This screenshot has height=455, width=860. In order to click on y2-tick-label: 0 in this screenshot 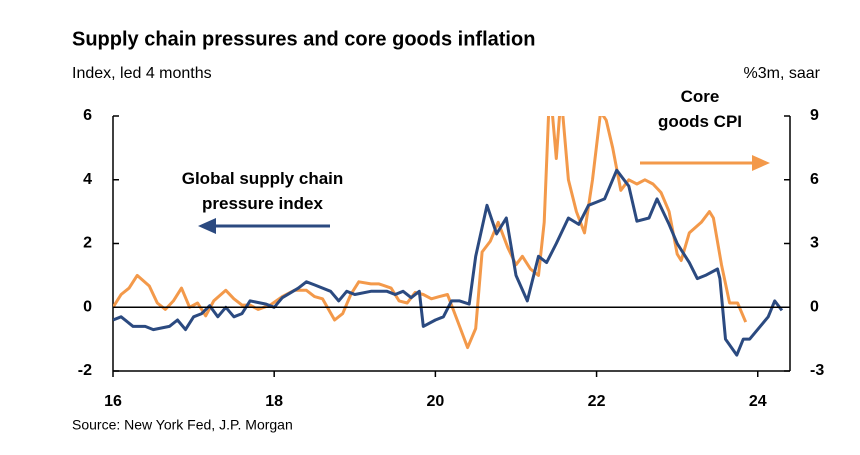, I will do `click(814, 306)`.